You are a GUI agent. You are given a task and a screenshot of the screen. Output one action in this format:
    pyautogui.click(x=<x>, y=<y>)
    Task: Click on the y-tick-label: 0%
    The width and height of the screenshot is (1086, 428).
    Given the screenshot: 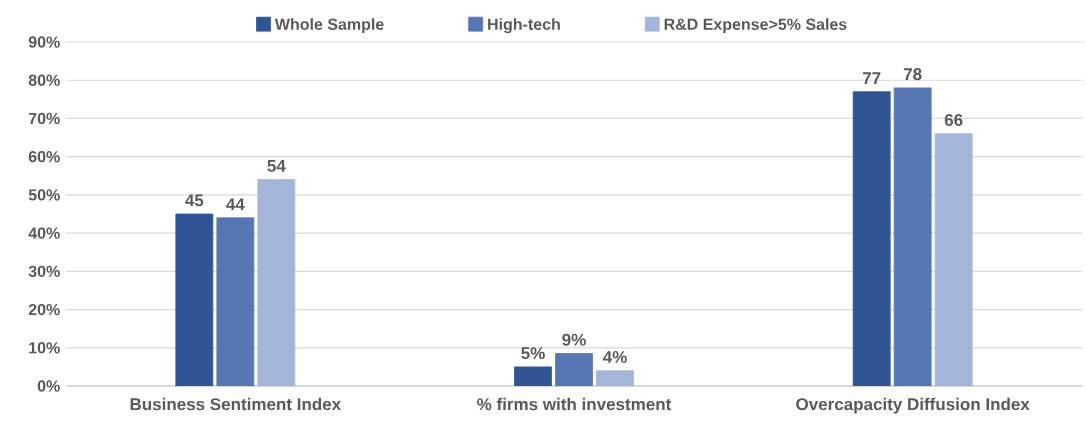 What is the action you would take?
    pyautogui.click(x=48, y=386)
    